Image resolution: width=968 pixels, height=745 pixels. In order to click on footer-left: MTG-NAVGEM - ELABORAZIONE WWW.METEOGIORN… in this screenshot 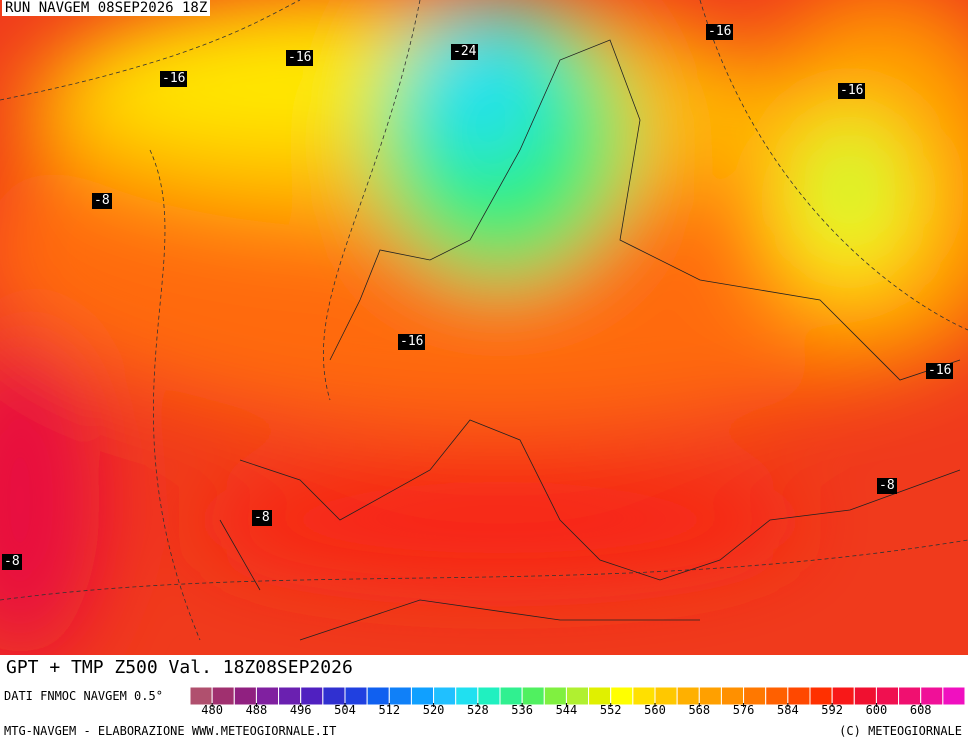, I will do `click(170, 731)`.